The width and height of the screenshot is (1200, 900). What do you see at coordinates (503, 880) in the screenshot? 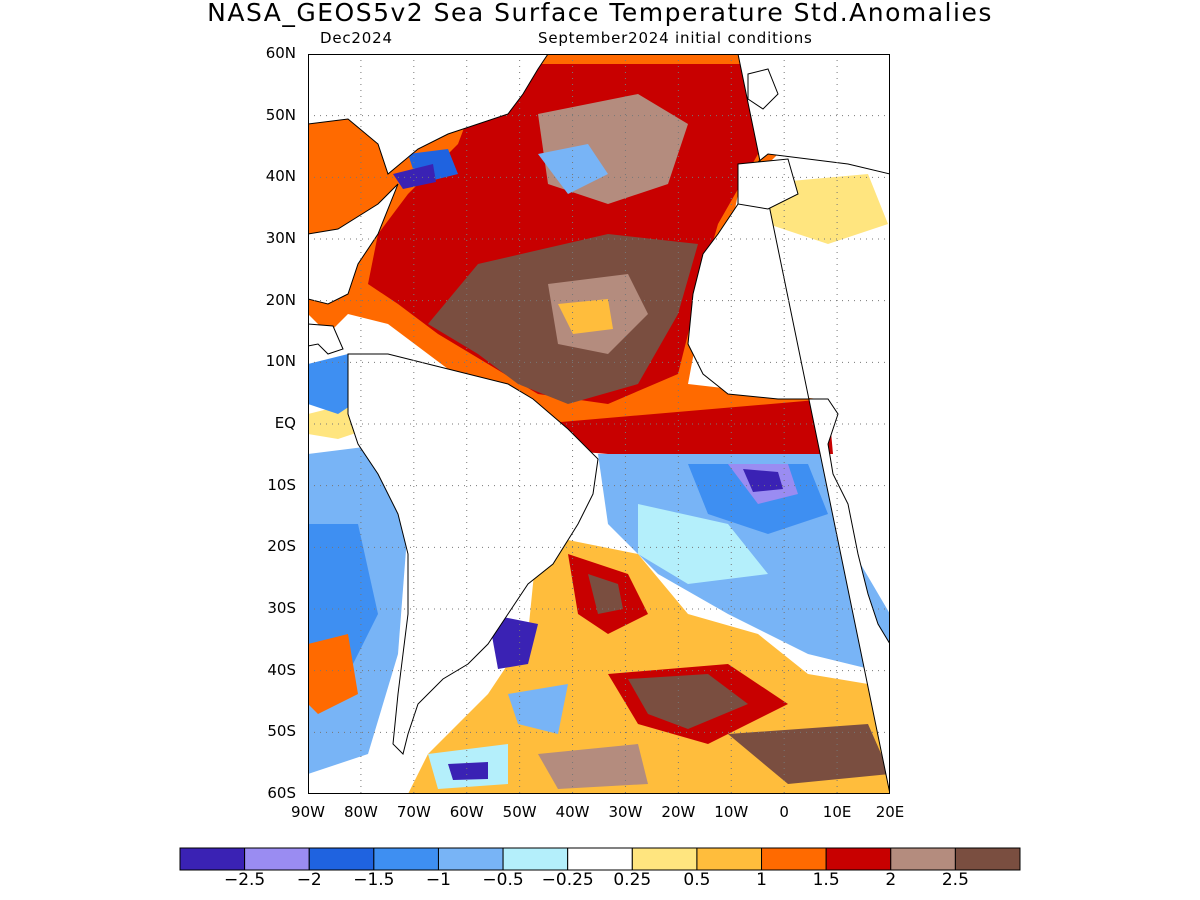
I see `colorbar-tick-label: −0.5` at bounding box center [503, 880].